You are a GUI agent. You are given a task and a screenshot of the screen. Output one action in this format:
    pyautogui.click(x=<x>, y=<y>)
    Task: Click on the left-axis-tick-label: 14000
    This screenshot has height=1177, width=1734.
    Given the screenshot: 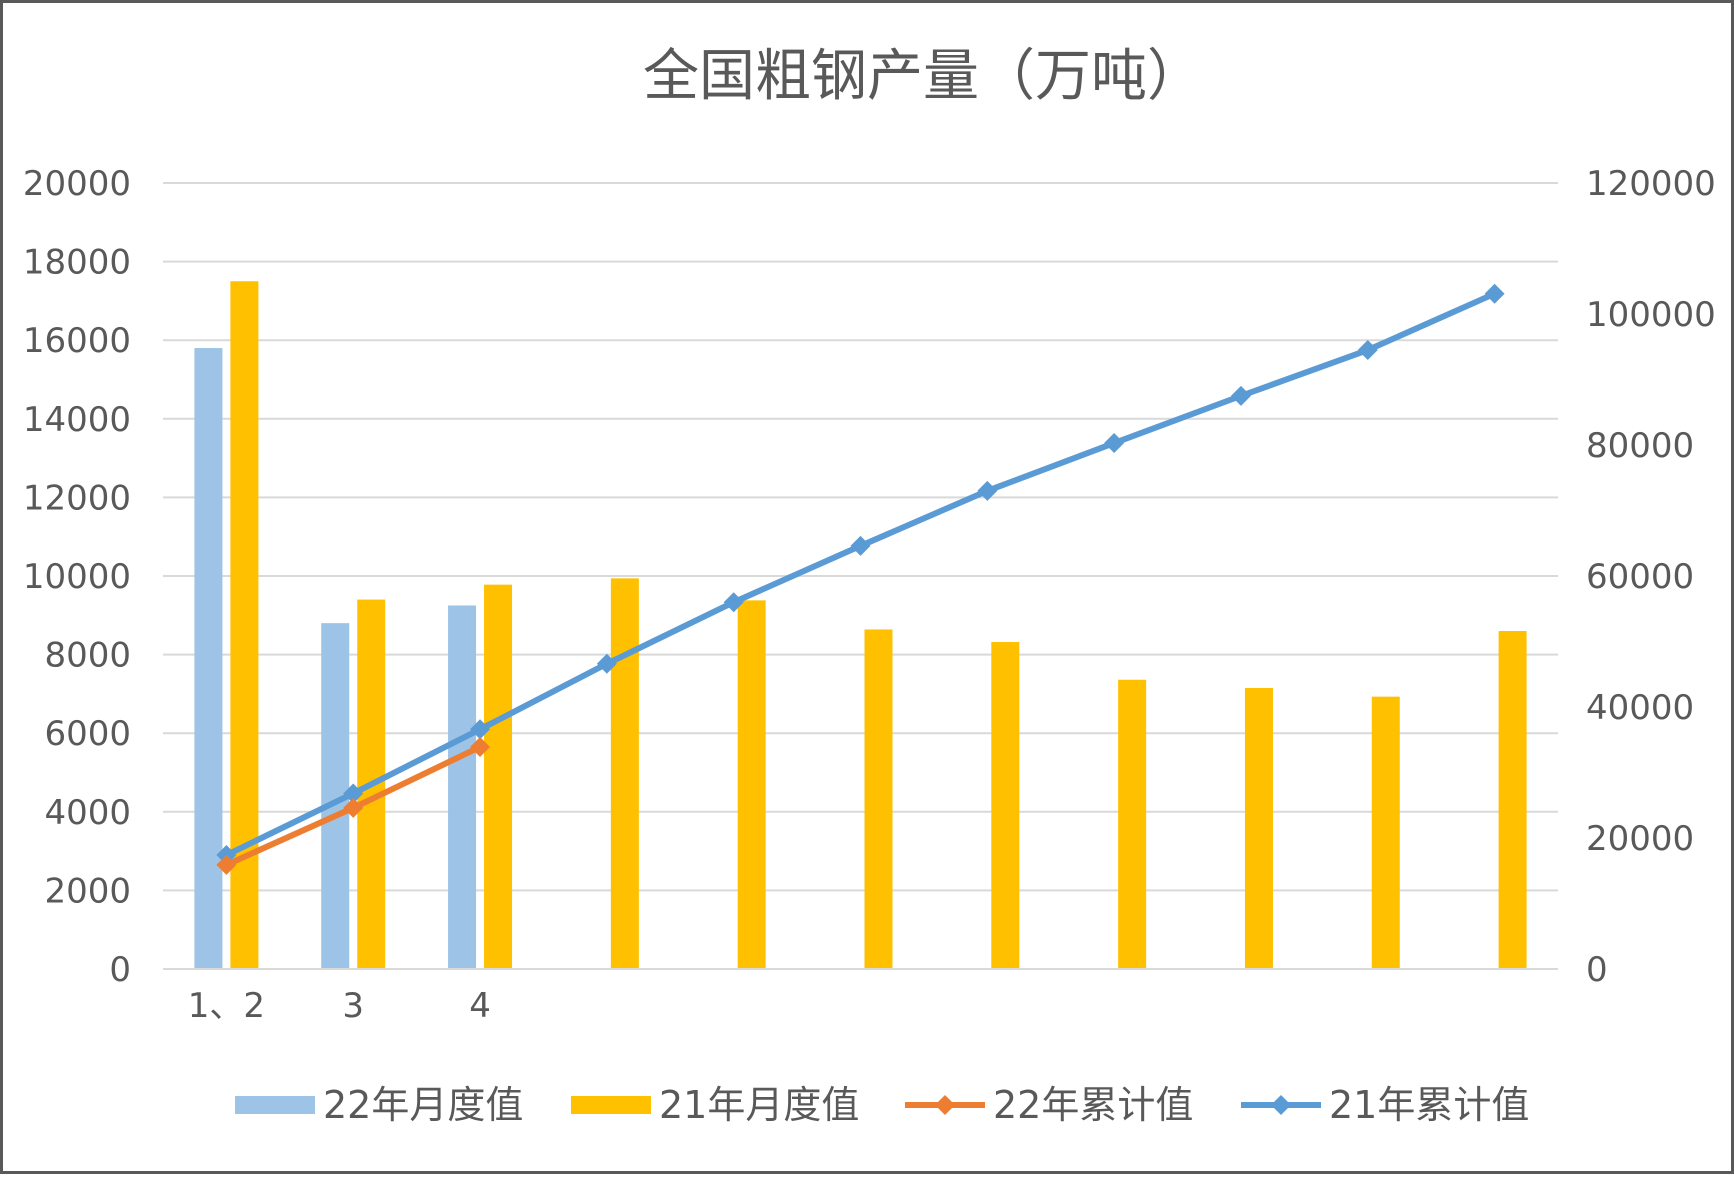 What is the action you would take?
    pyautogui.click(x=77, y=420)
    